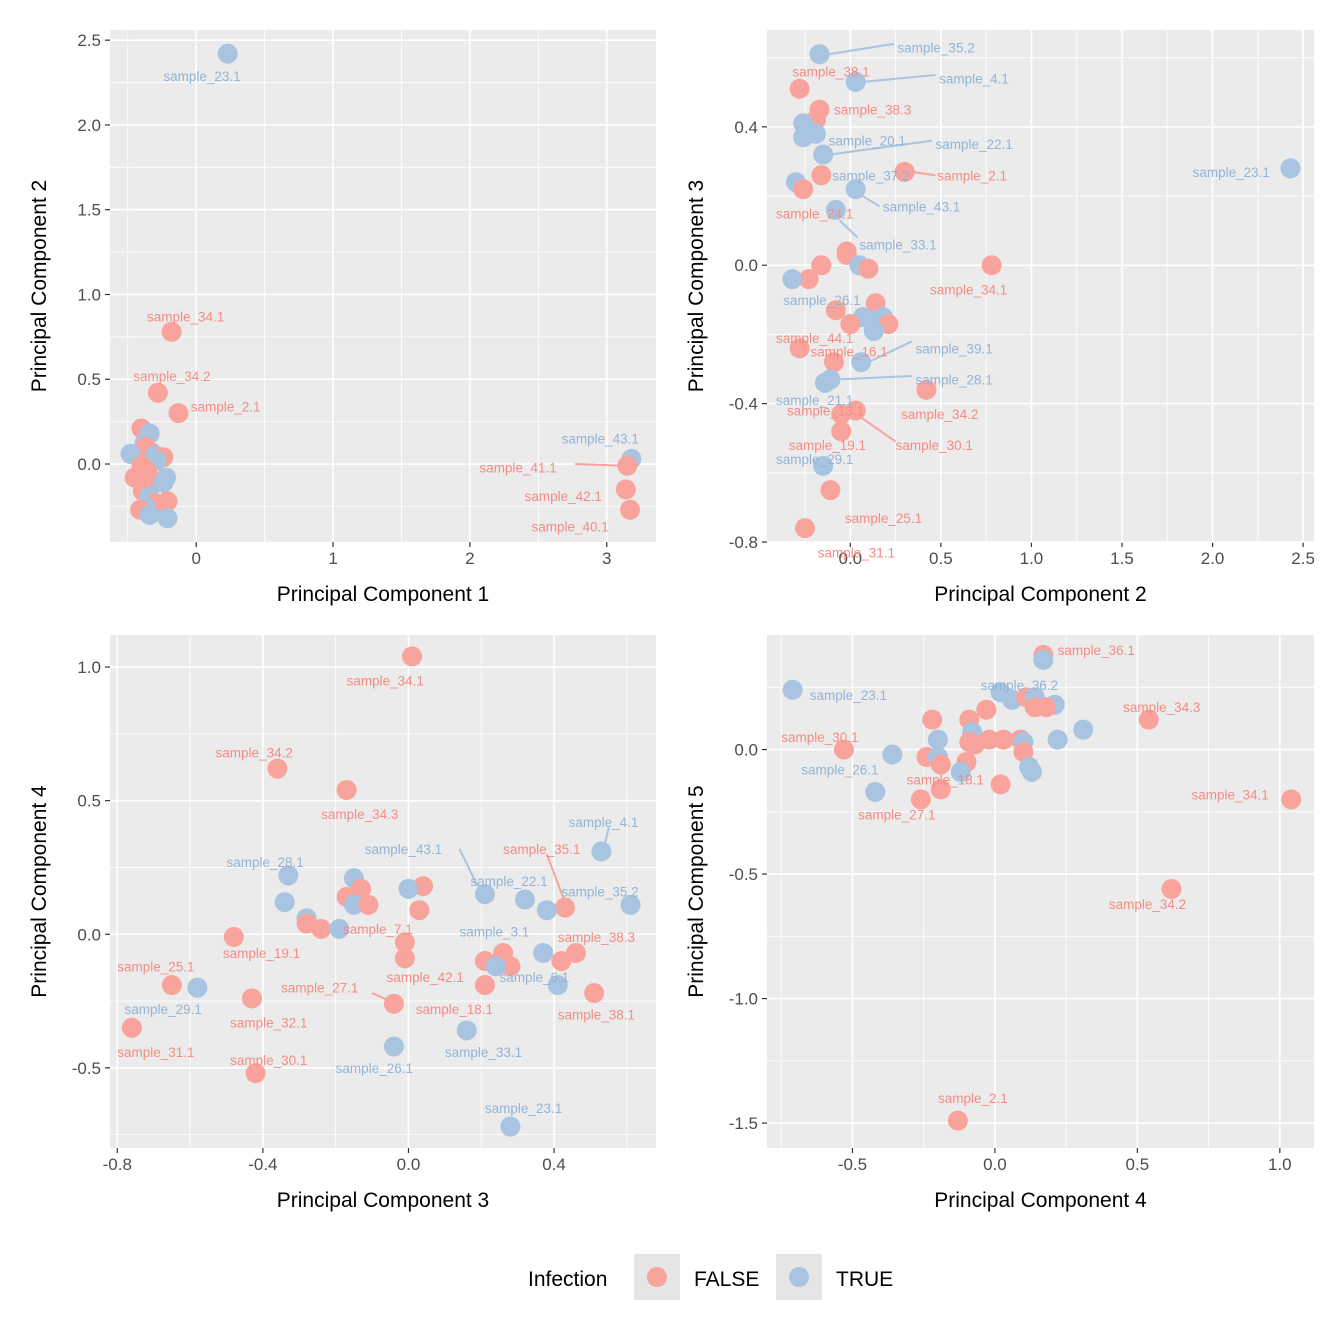 The image size is (1344, 1344). What do you see at coordinates (383, 1200) in the screenshot?
I see `x-axis-title: Principal Component 3` at bounding box center [383, 1200].